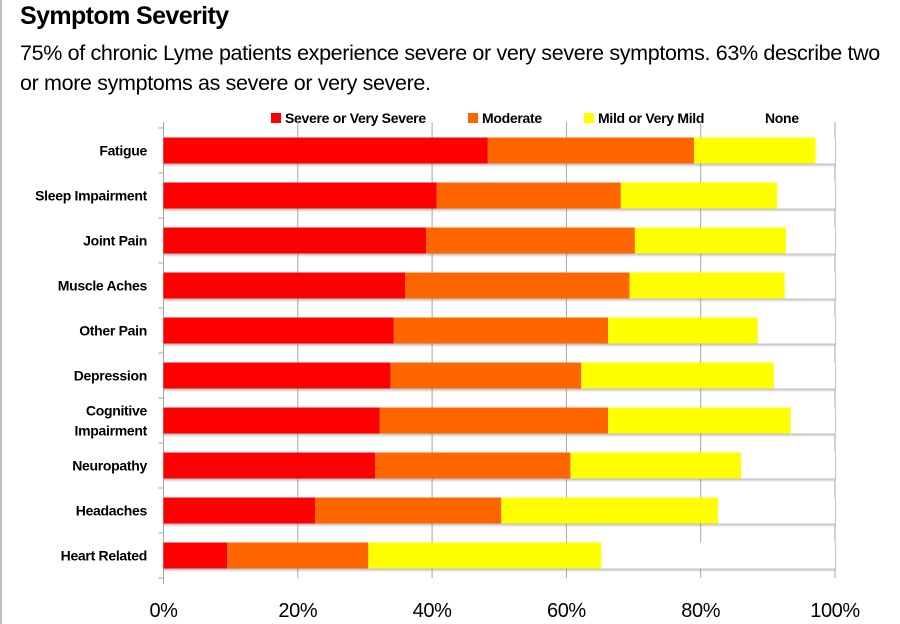 This screenshot has width=900, height=624. I want to click on legend-item-none: None, so click(775, 118).